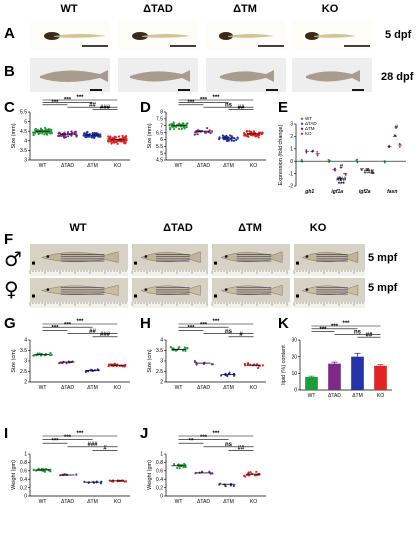  I want to click on y-tick-label-i: 0, so click(25, 497).